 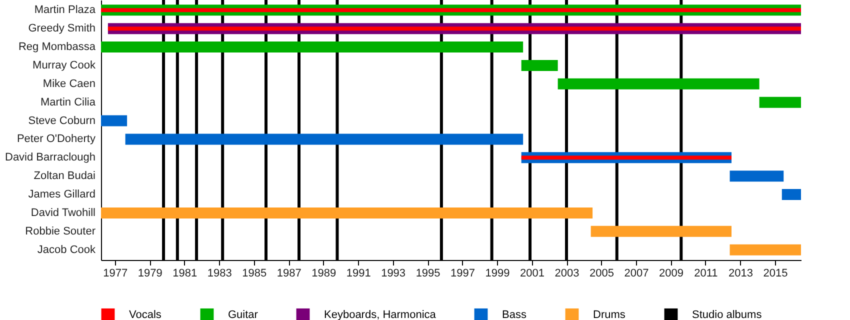 I want to click on x-tick-label: 1987, so click(x=289, y=274).